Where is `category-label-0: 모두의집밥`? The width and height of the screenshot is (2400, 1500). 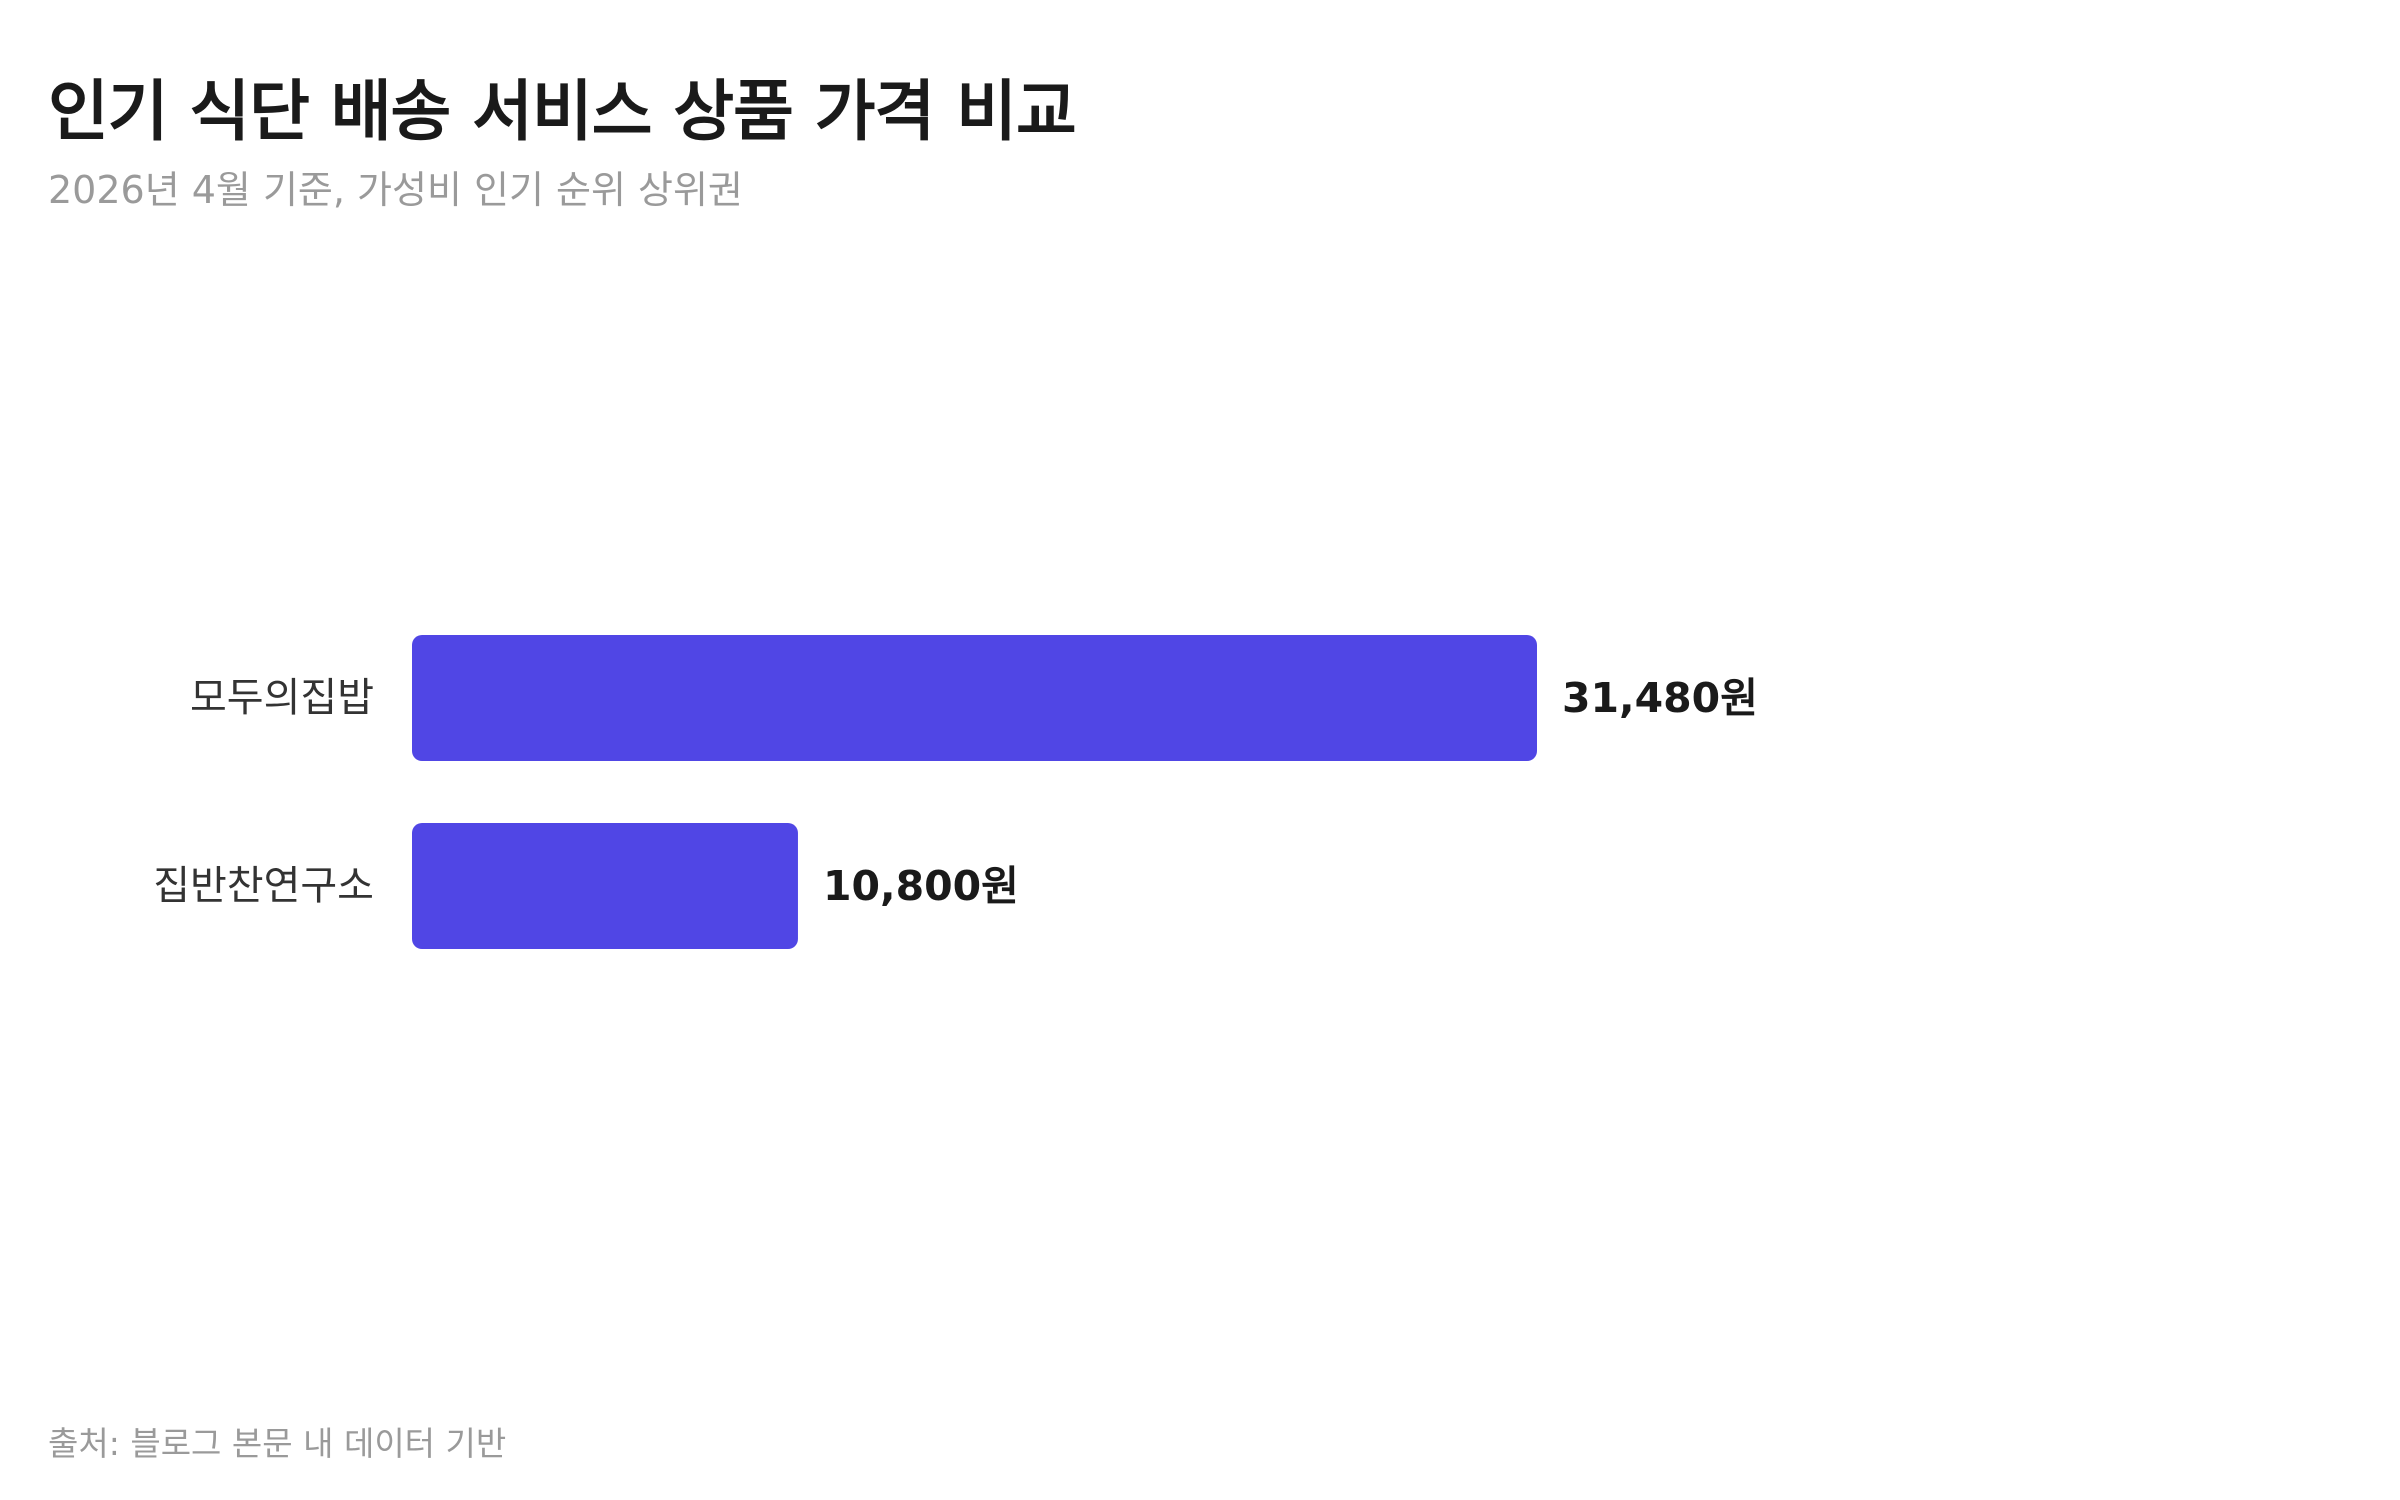 category-label-0: 모두의집밥 is located at coordinates (282, 698).